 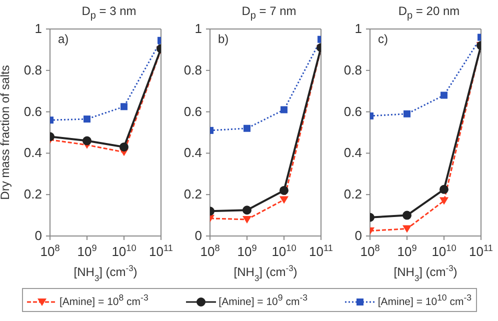 What do you see at coordinates (263, 300) in the screenshot?
I see `legend-label: [Amine] = 10$^{9}$ cm$^{-3}$` at bounding box center [263, 300].